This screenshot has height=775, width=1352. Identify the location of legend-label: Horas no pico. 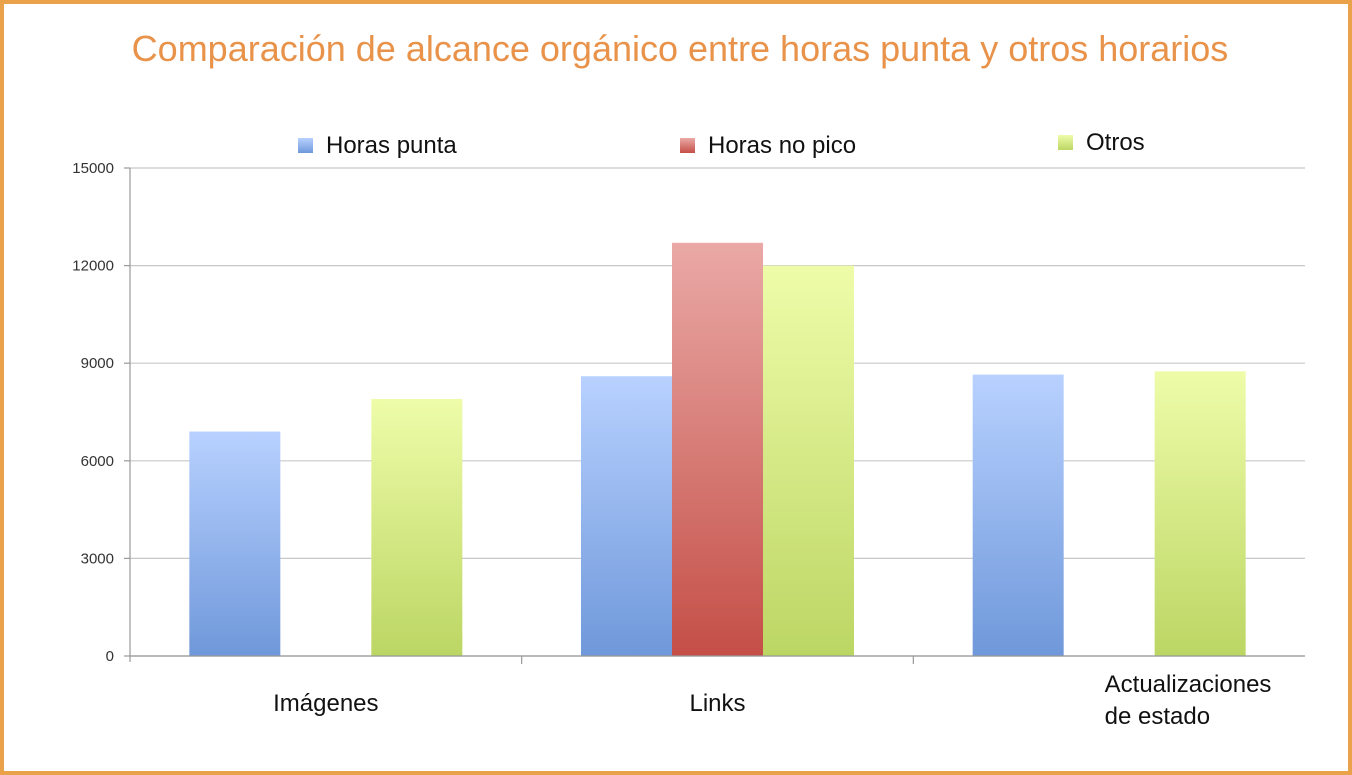
(782, 145).